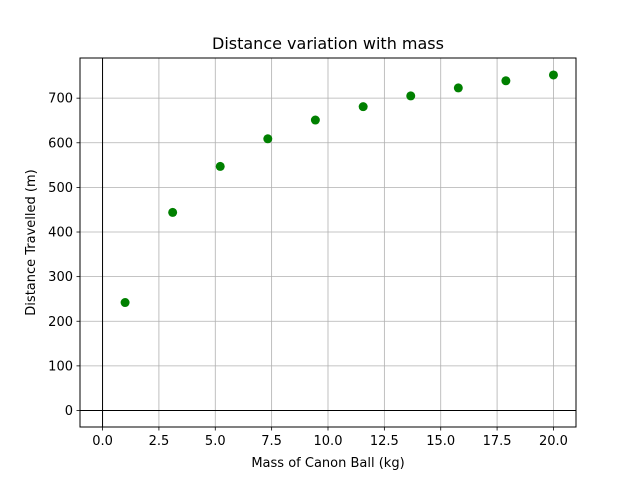 The image size is (640, 480). Describe the element at coordinates (64, 255) in the screenshot. I see `y-ticks: 0 100 200 300 400 500 600 700` at that location.